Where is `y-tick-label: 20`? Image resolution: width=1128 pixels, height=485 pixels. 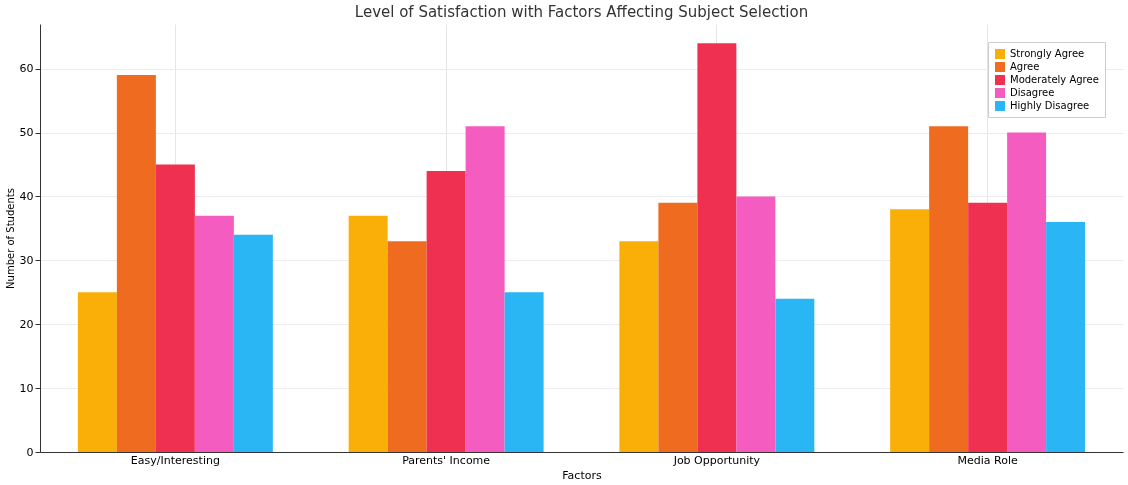
y-tick-label: 20 is located at coordinates (26, 324).